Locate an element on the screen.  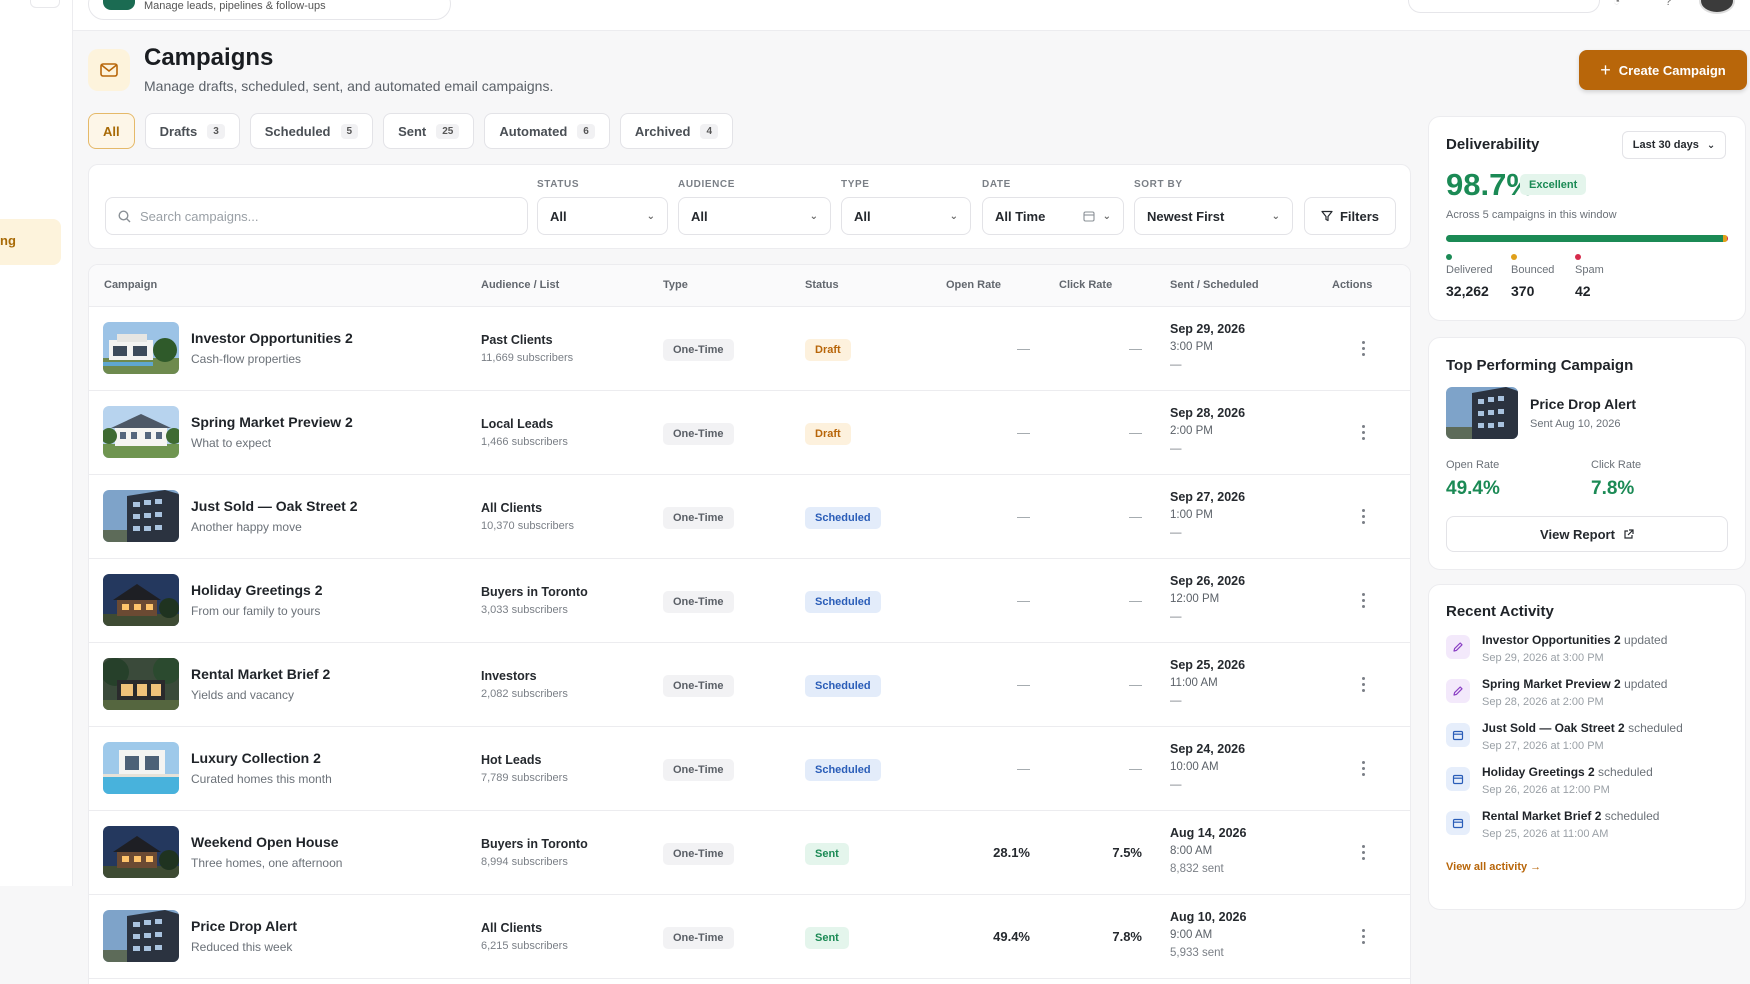
tab-scheduled: Scheduled 5 is located at coordinates (311, 131).